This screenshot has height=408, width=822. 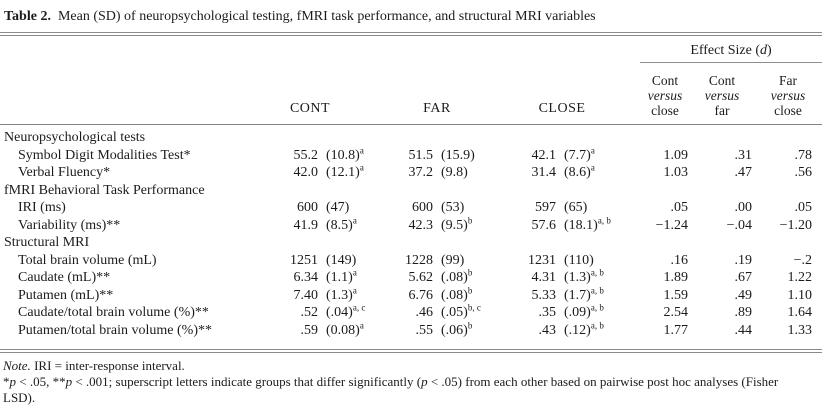 What do you see at coordinates (422, 207) in the screenshot?
I see `cell-far-mean: 600` at bounding box center [422, 207].